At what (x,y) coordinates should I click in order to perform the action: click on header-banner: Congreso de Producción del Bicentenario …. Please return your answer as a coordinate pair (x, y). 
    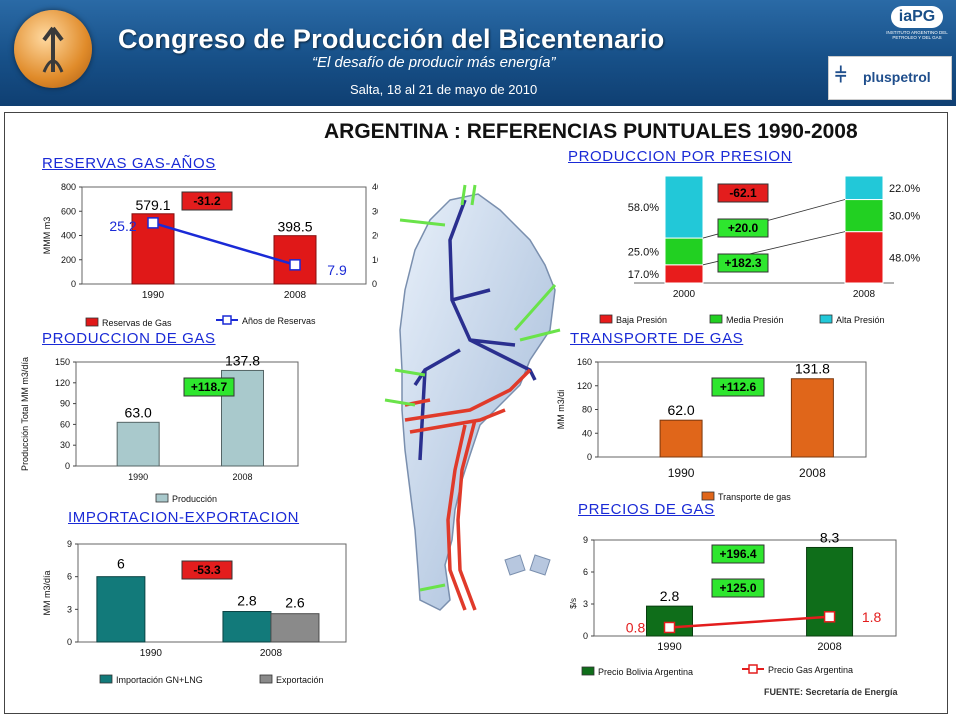
    Looking at the image, I should click on (478, 53).